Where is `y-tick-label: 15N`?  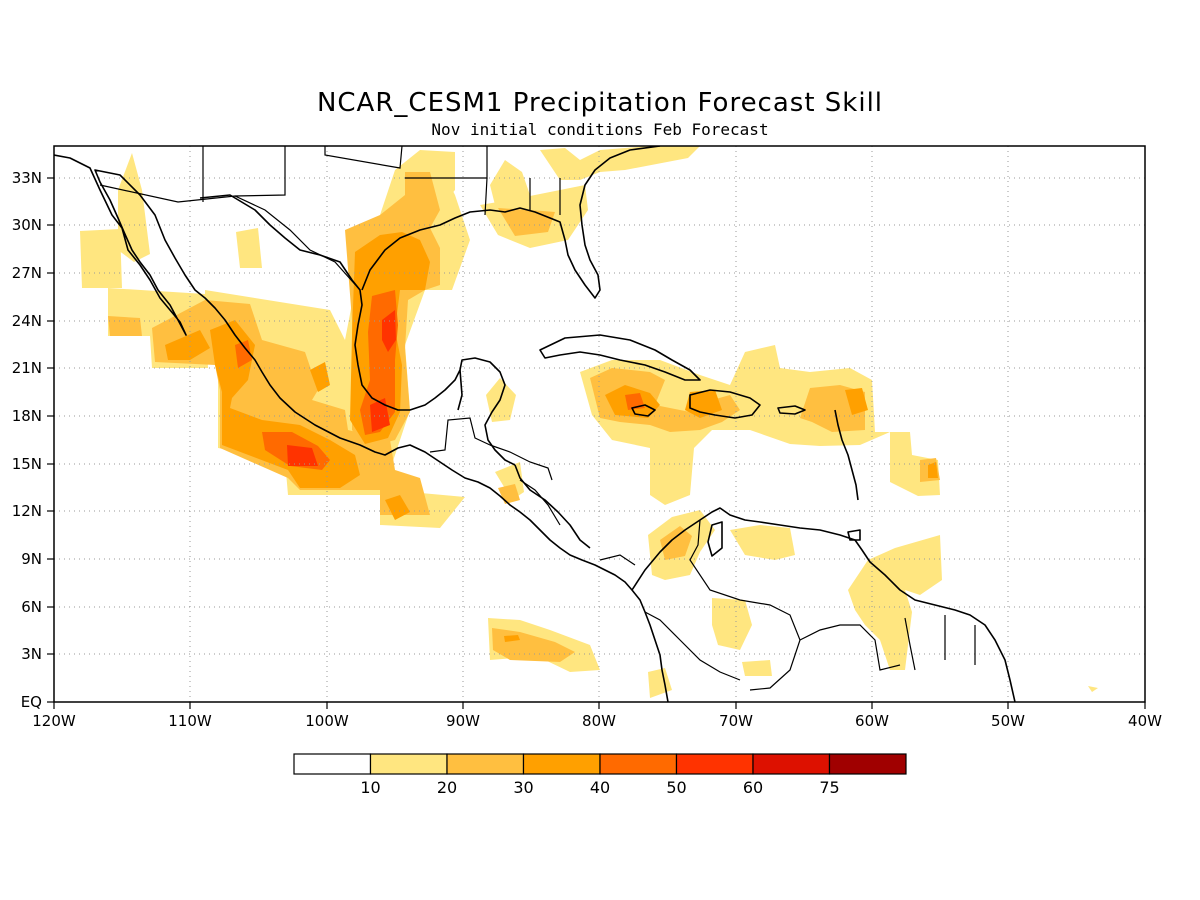 y-tick-label: 15N is located at coordinates (27, 464).